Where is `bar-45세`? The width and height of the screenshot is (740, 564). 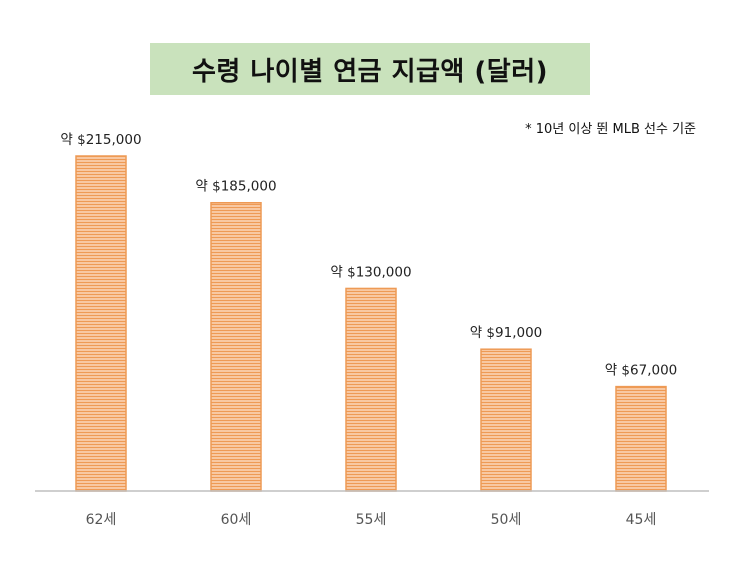 bar-45세 is located at coordinates (641, 438).